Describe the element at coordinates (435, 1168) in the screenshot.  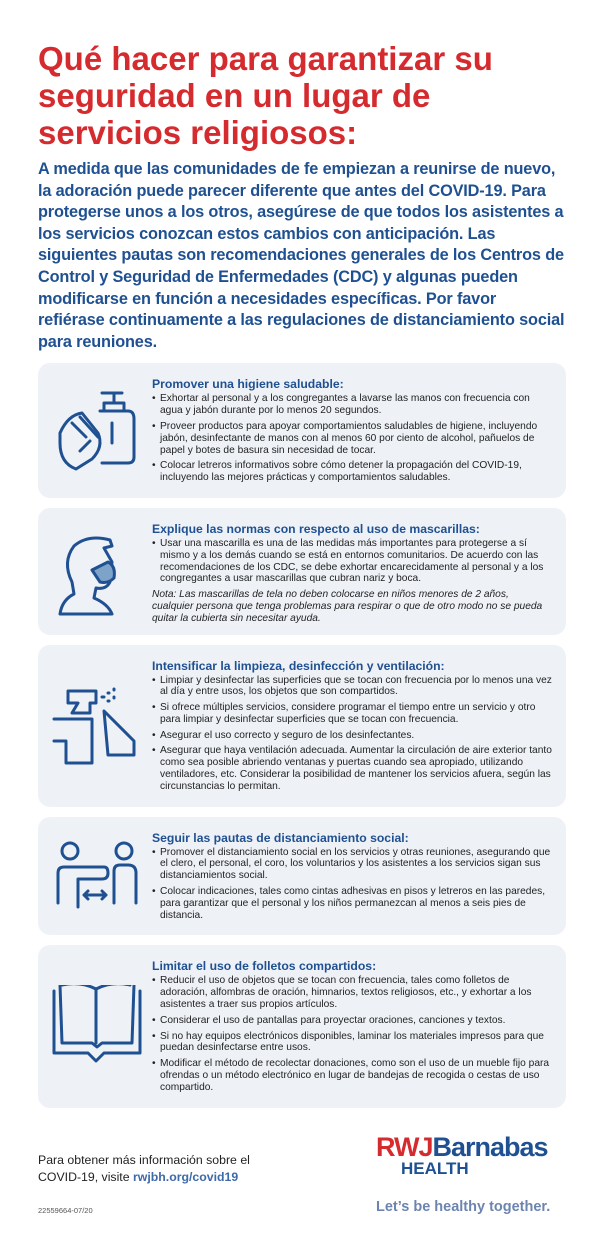
I see `logo-health: HEALTH` at that location.